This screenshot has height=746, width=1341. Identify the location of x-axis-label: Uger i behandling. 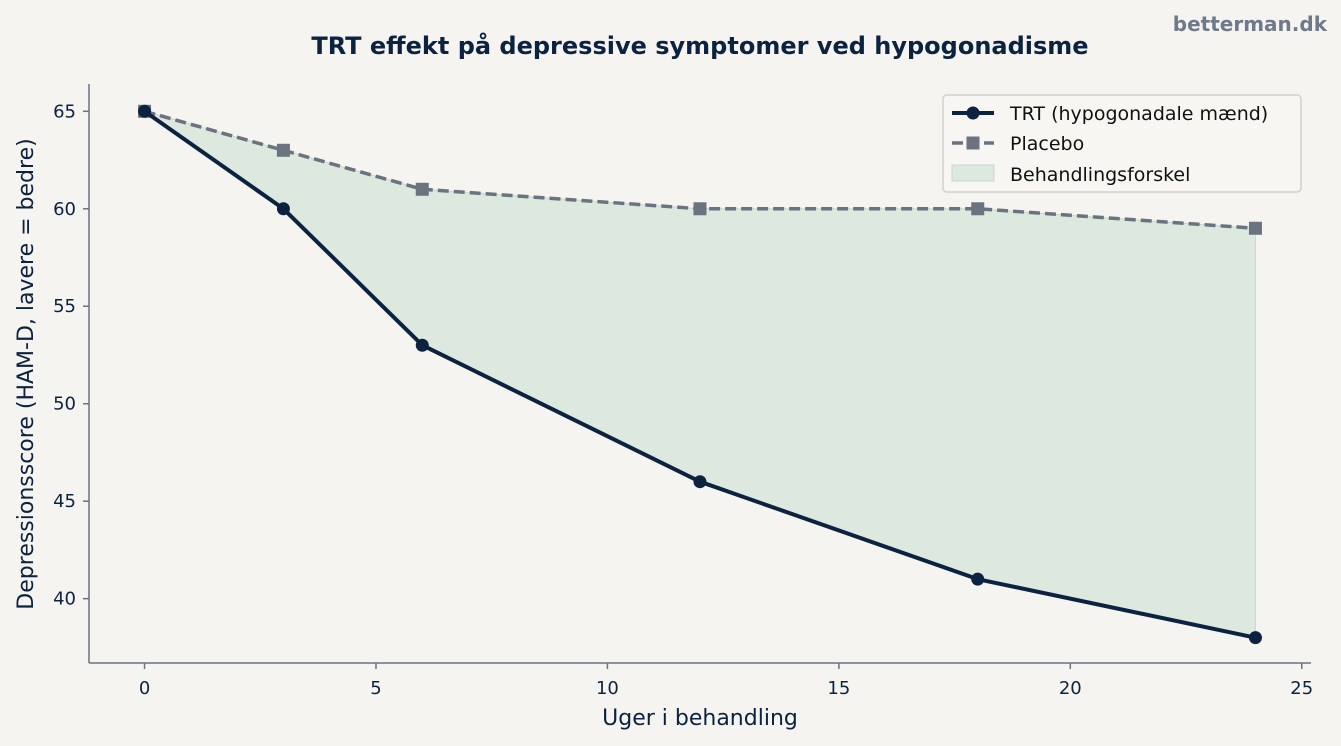
(700, 718).